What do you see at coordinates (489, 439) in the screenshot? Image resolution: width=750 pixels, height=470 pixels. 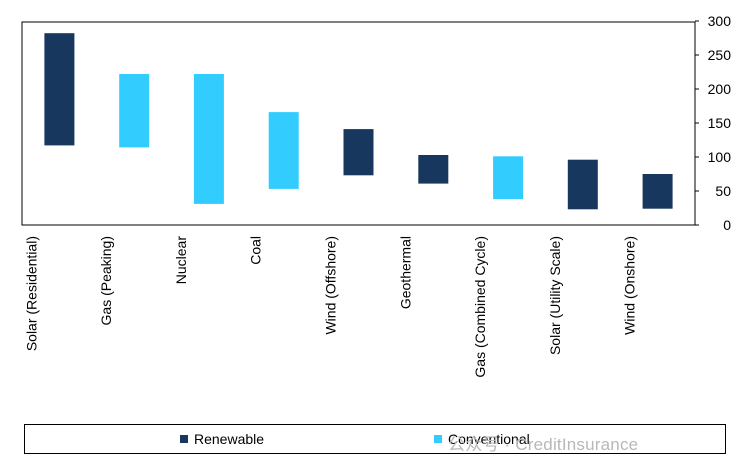 I see `legend-label-conventional: Conventional` at bounding box center [489, 439].